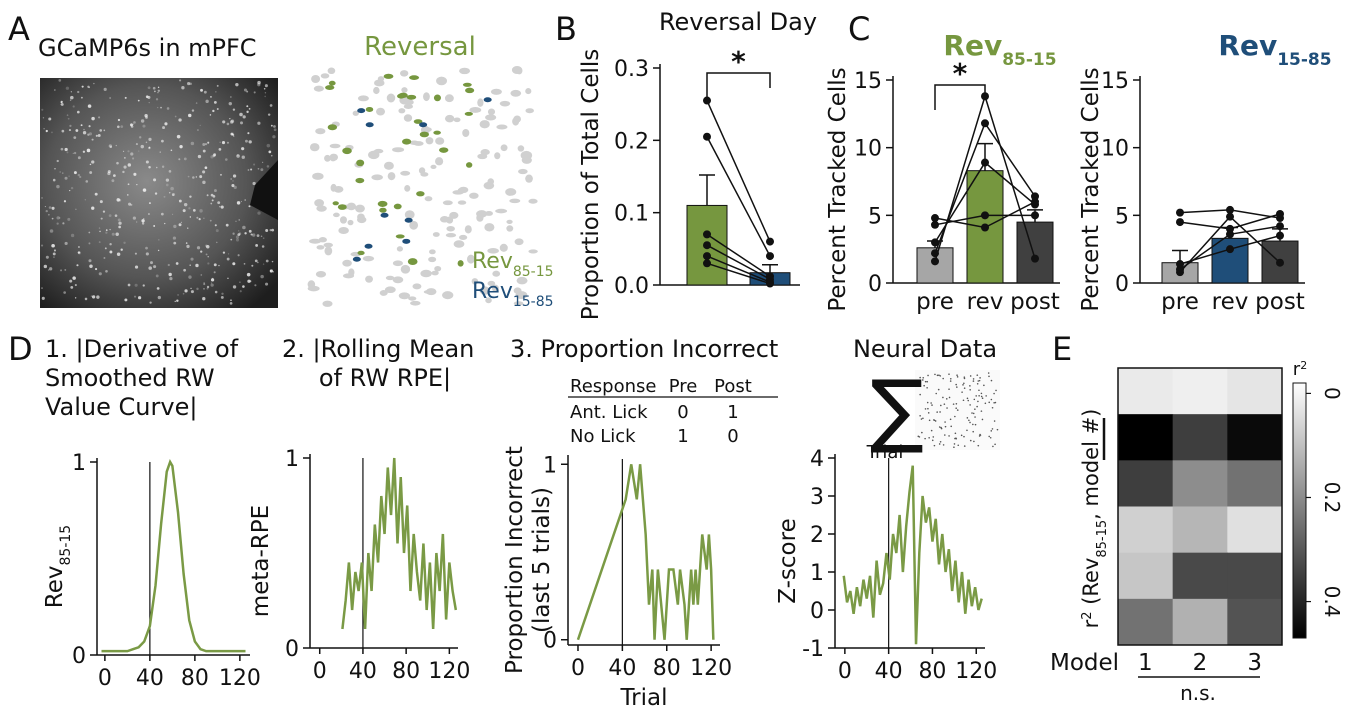 The width and height of the screenshot is (1351, 717). Describe the element at coordinates (423, 125) in the screenshot. I see `cell-rev15` at that location.